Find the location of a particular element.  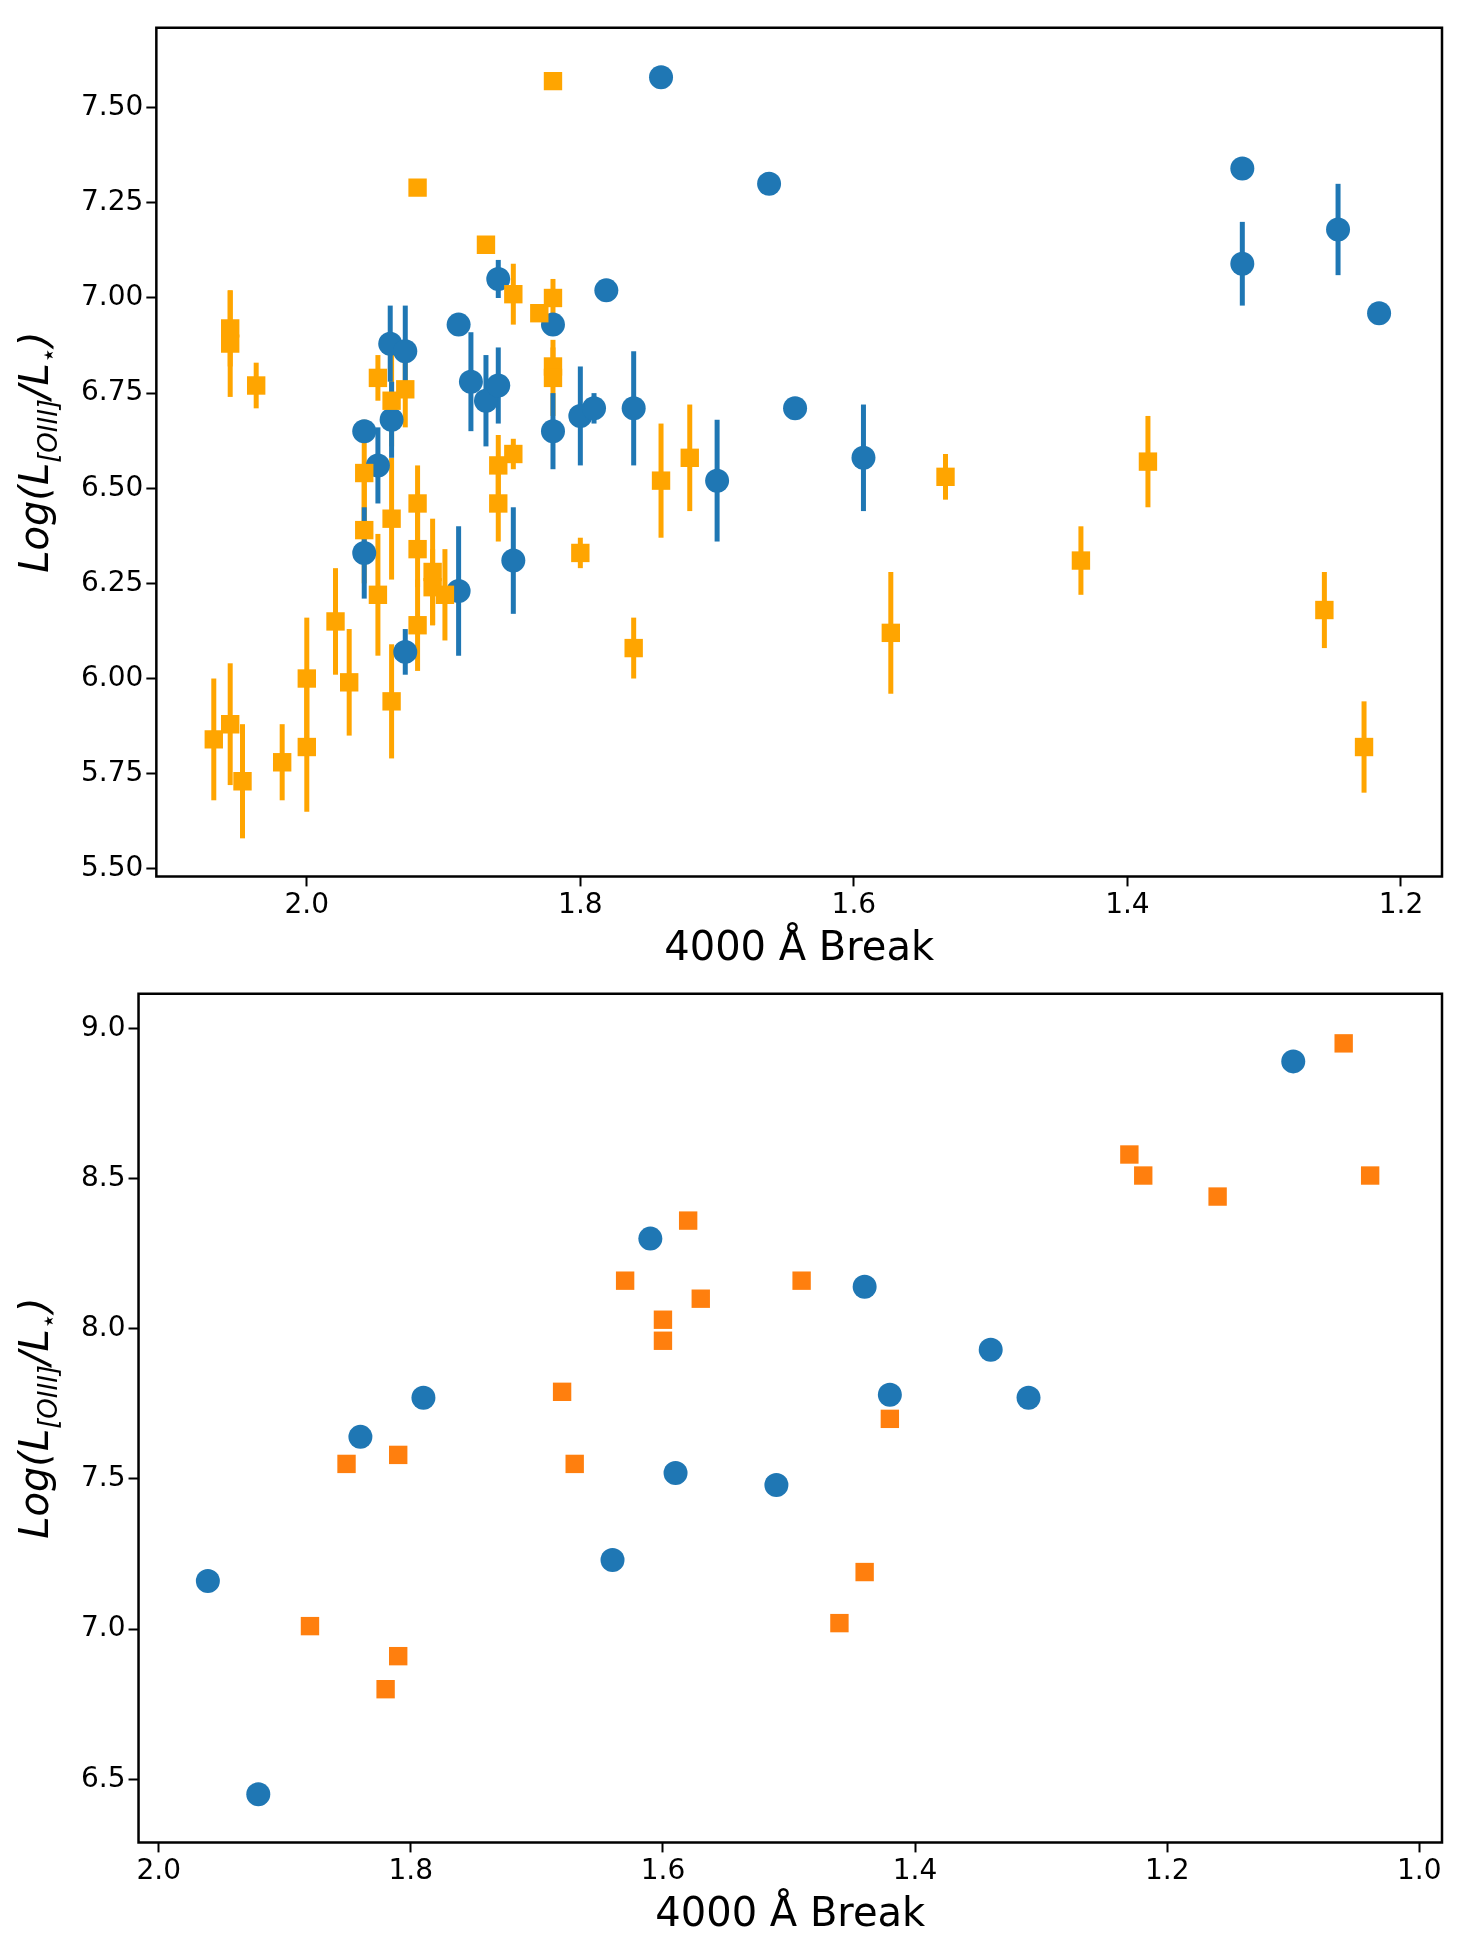

y-tick-label: 9.0 is located at coordinates (103, 1026).